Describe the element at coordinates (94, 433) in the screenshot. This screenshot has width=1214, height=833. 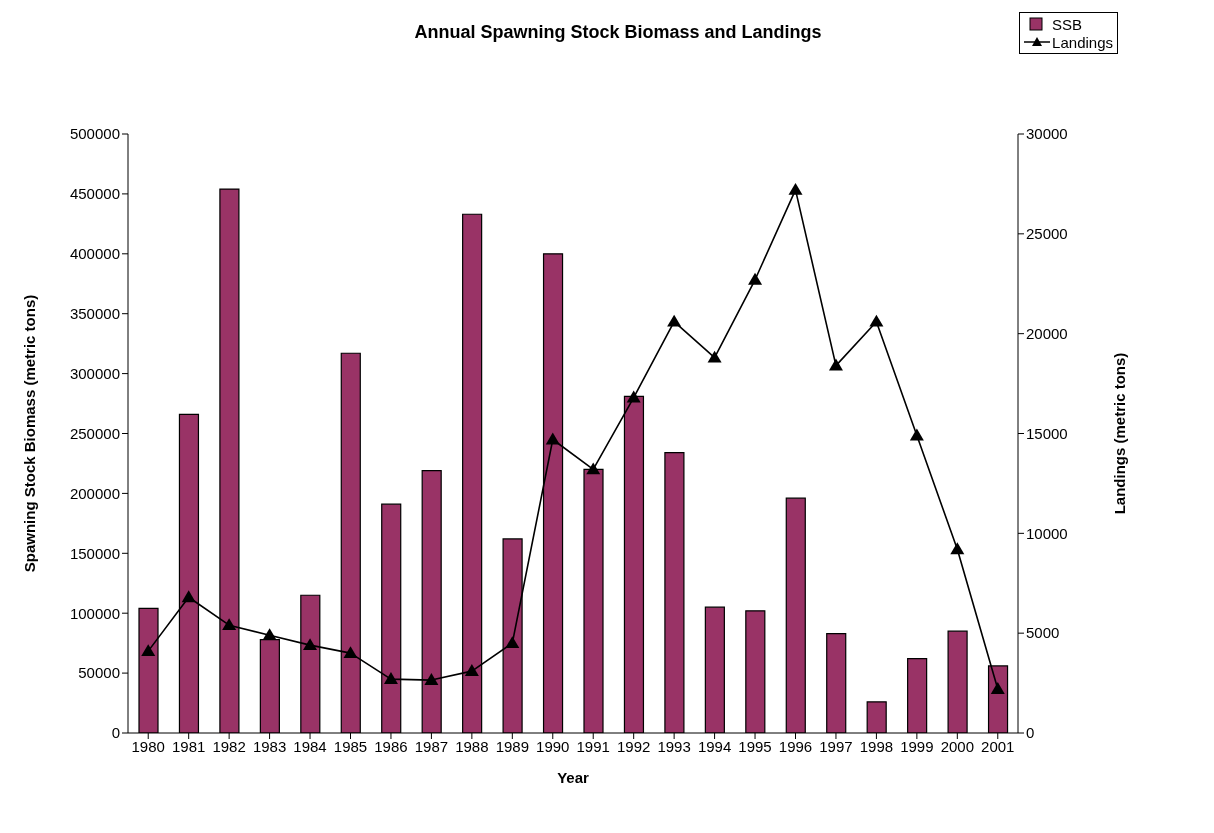
I see `y-tick-label: 250000` at that location.